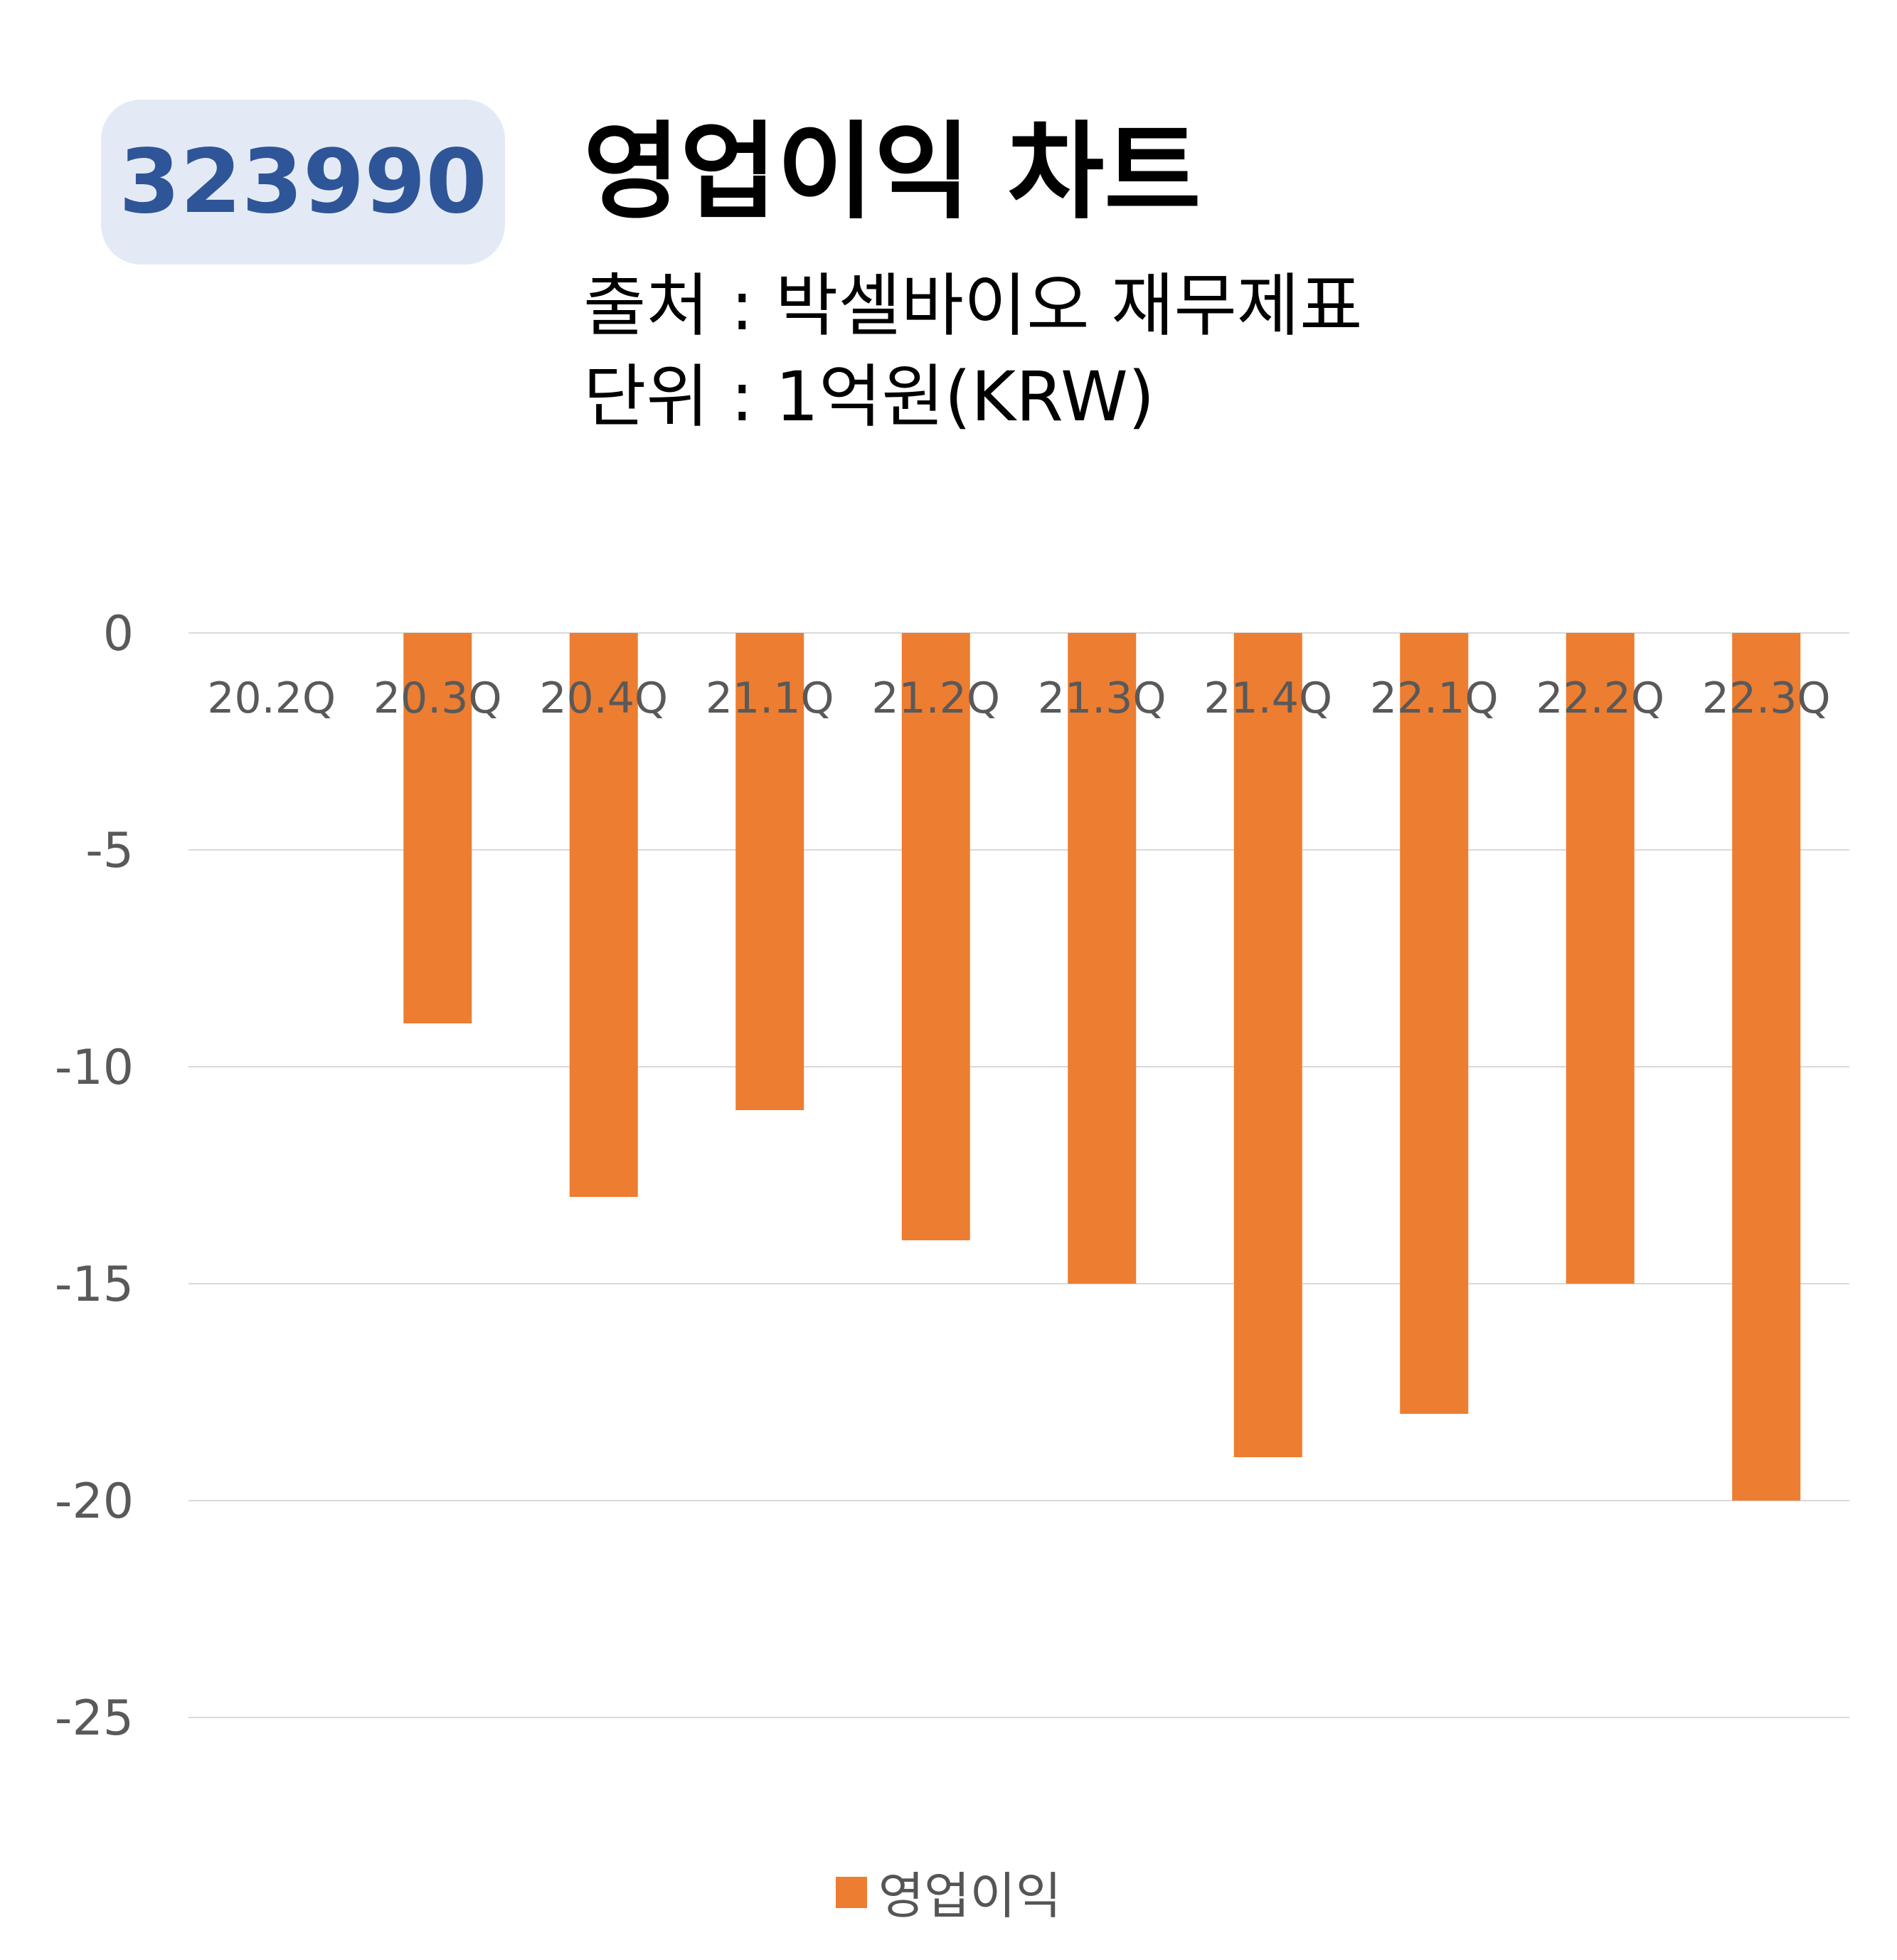 This screenshot has height=1960, width=1897. Describe the element at coordinates (1766, 698) in the screenshot. I see `x-tick-label: 22.3Q` at that location.